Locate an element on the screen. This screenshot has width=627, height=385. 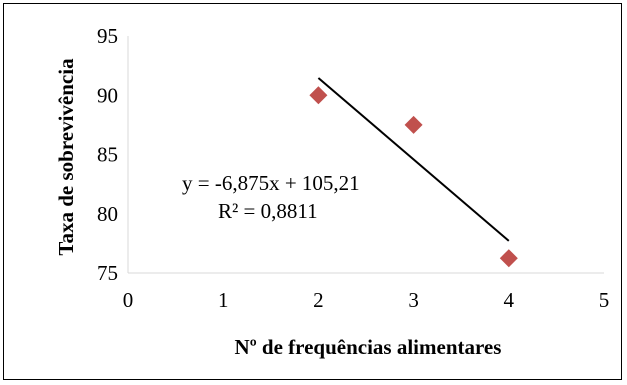
y-tick-label: 85 is located at coordinates (107, 155).